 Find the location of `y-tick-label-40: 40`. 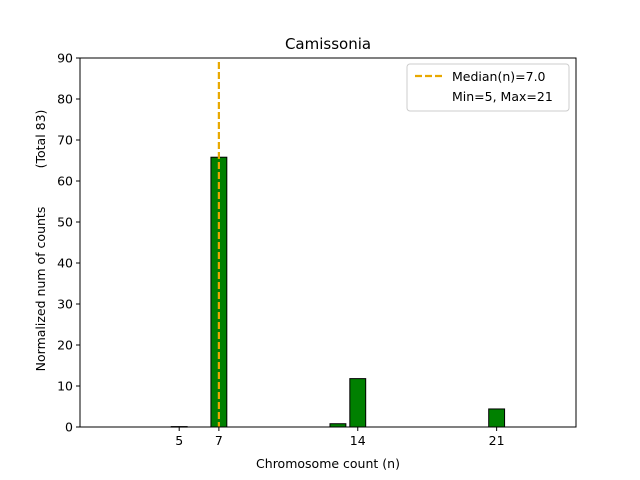

y-tick-label-40: 40 is located at coordinates (65, 263).